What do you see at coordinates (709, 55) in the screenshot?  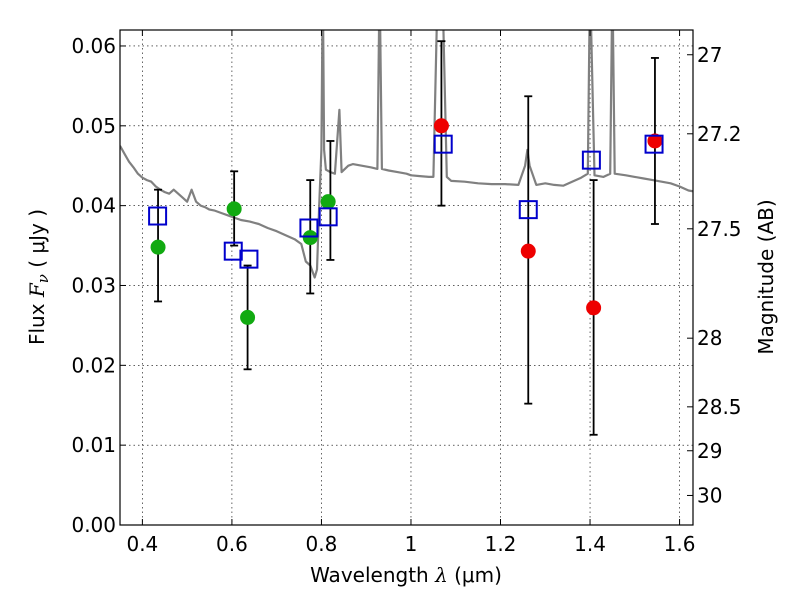 I see `y2-tick-label: 27` at bounding box center [709, 55].